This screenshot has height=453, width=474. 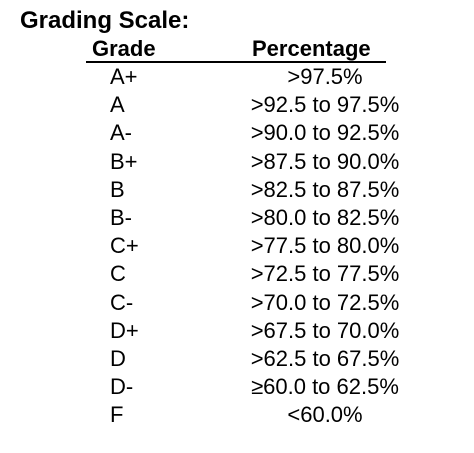 I want to click on table-header-row: Grade Percentage, so click(x=237, y=49).